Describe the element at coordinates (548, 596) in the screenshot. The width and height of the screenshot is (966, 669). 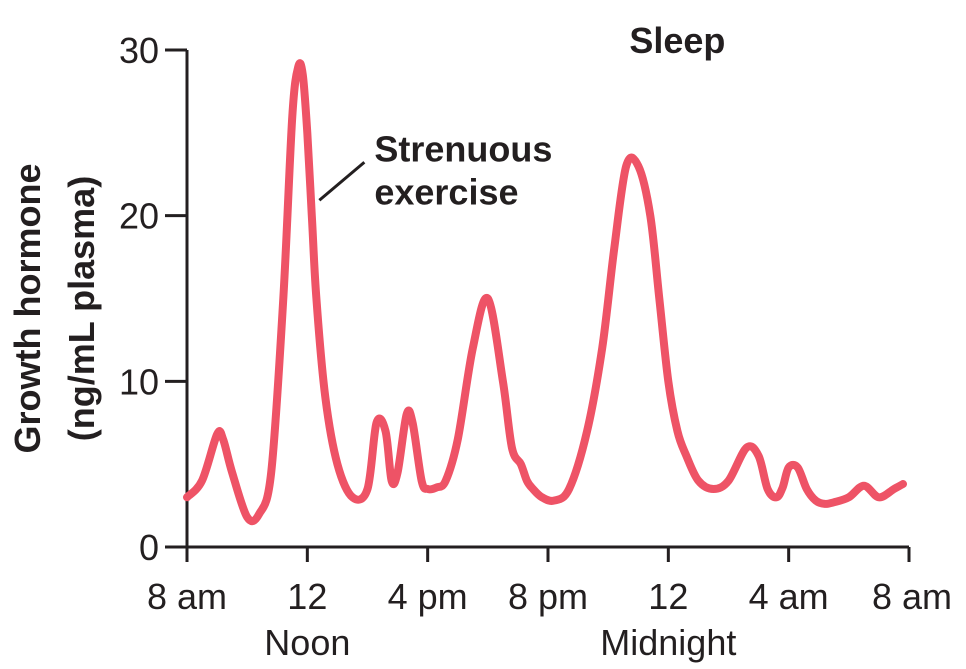
I see `x-tick-label: 8 pm` at that location.